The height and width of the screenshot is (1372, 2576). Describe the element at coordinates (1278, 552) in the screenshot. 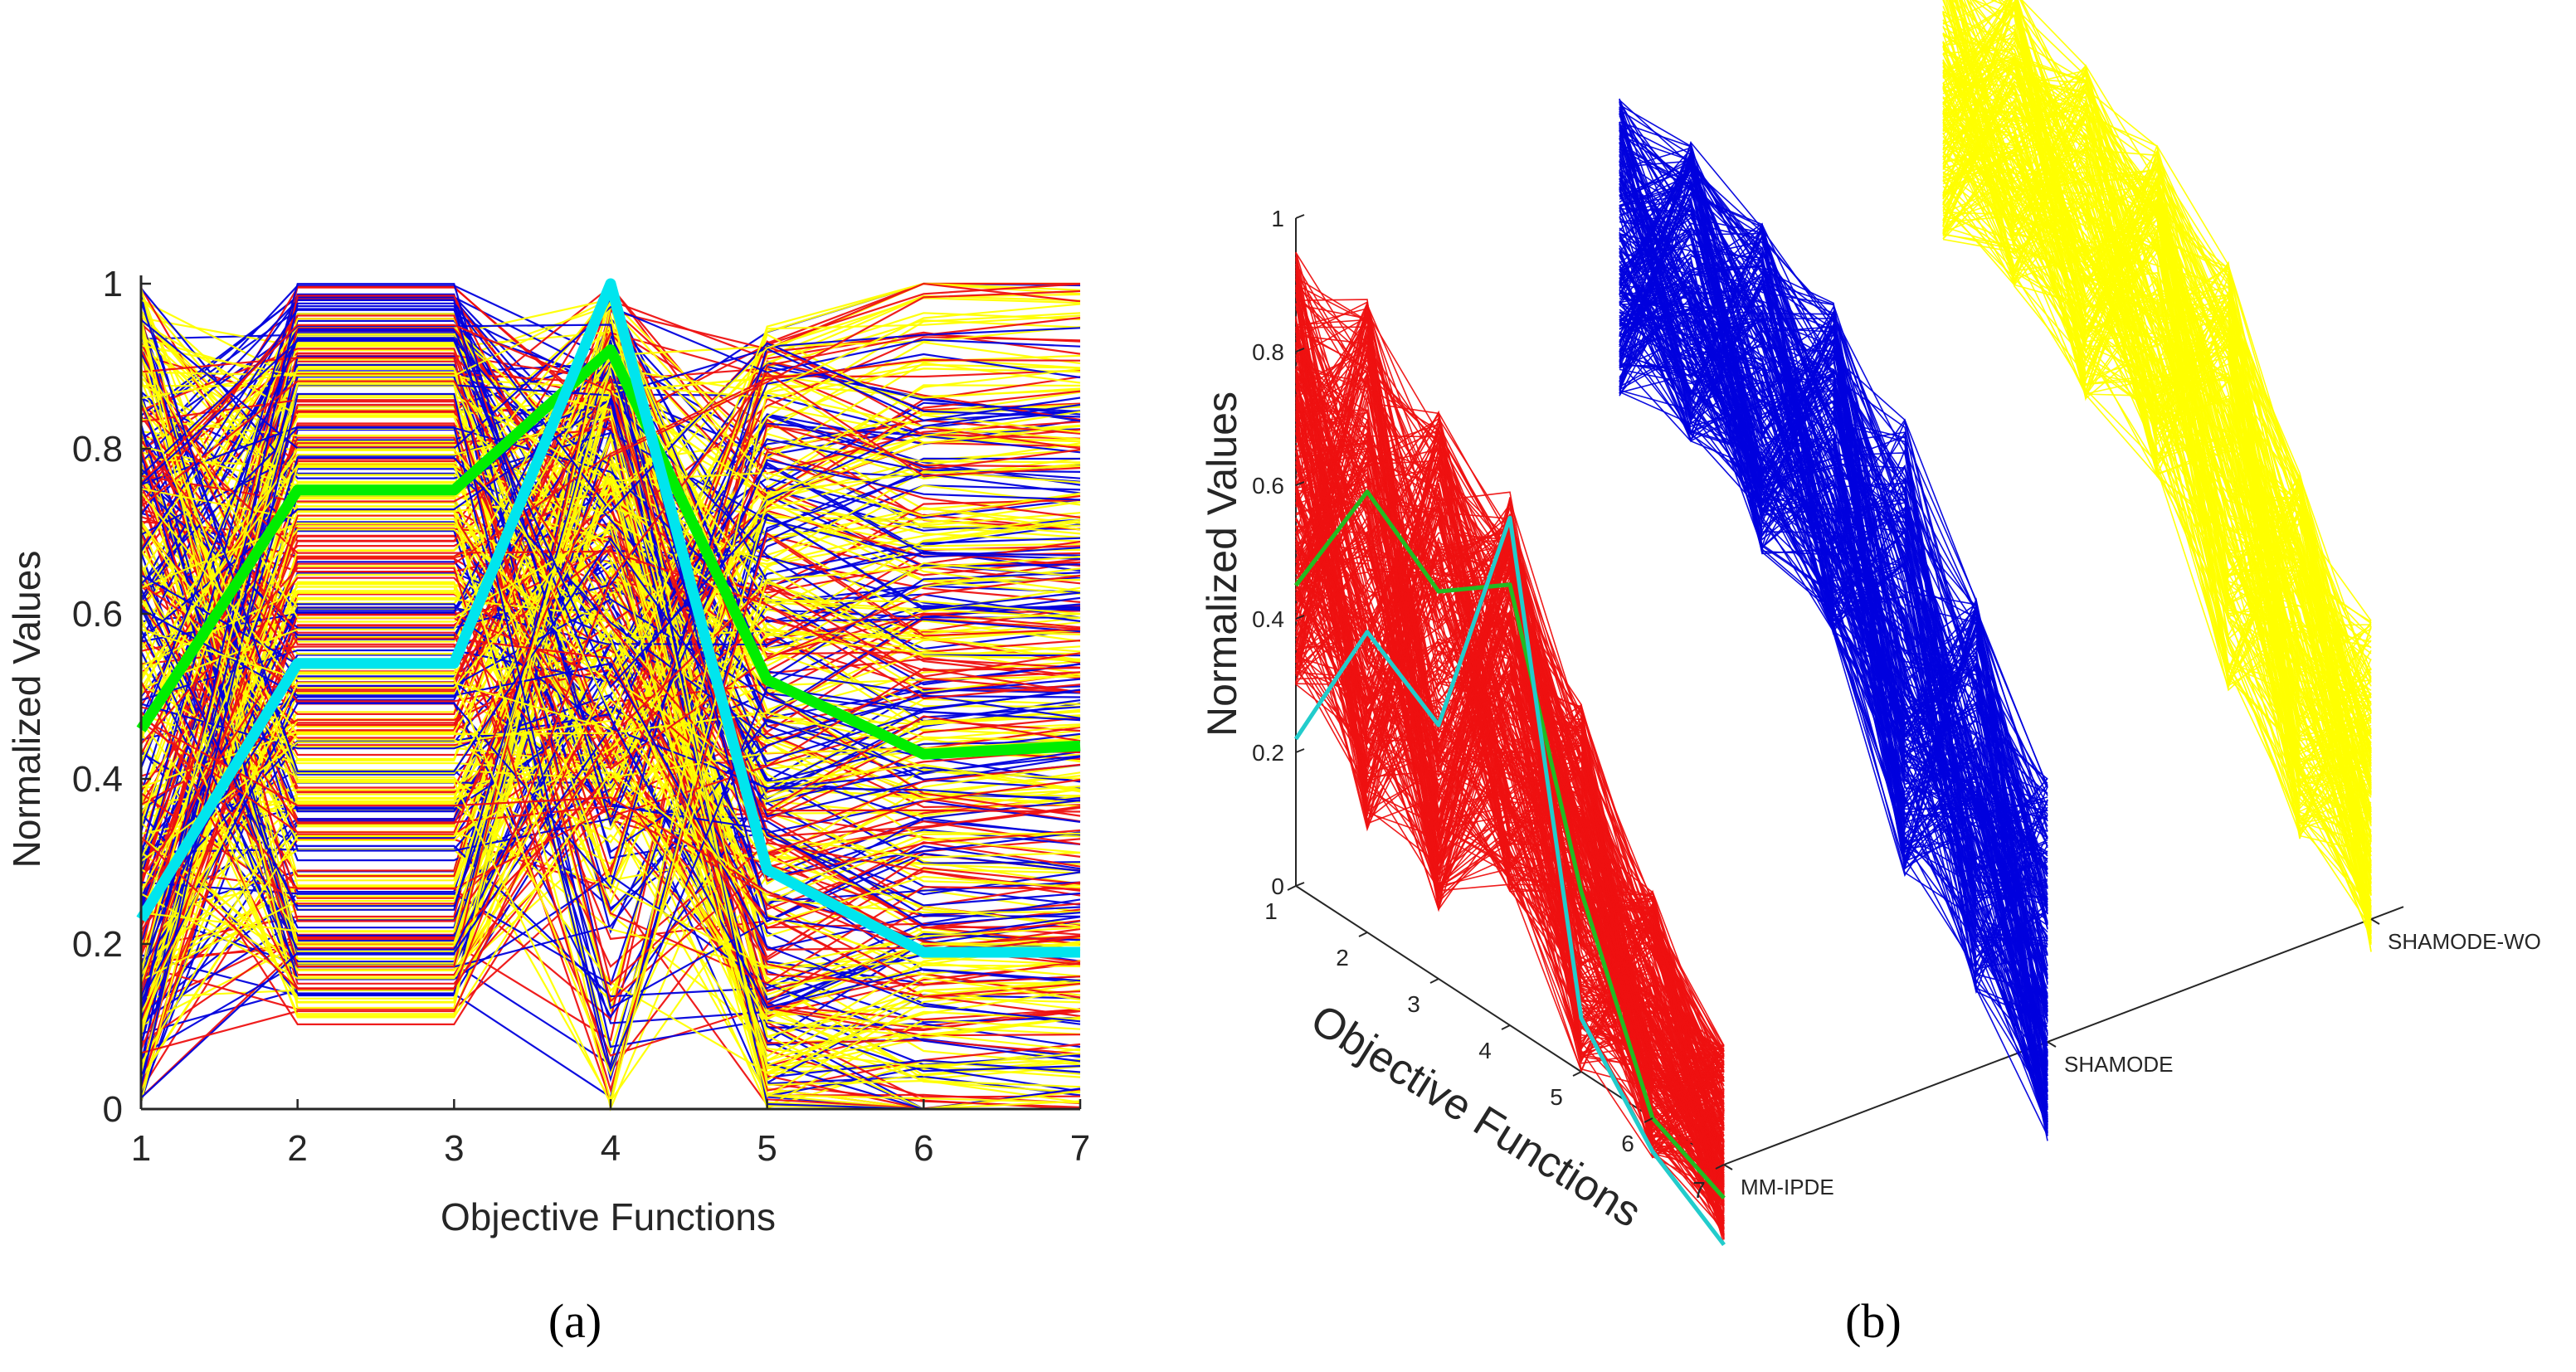

I see `panel-b-z-ticks: 0 0.2 0.4 0.6 0.8 1` at that location.